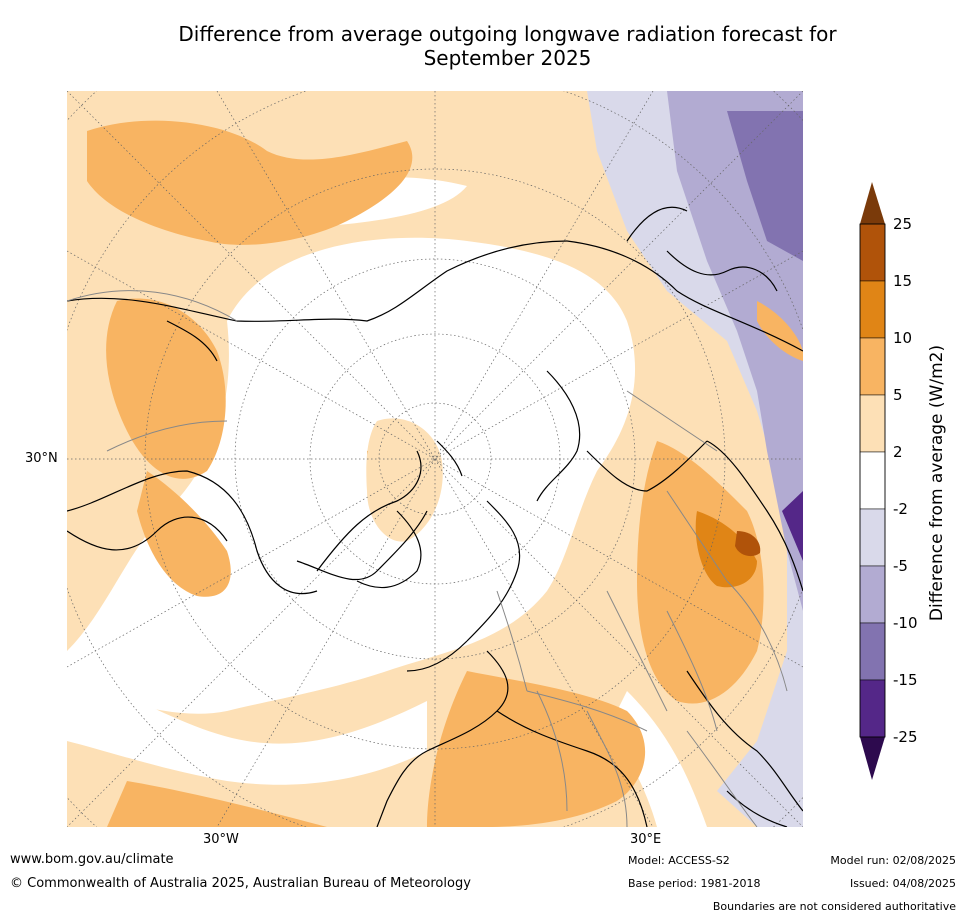 The width and height of the screenshot is (965, 919). What do you see at coordinates (166, 388) in the screenshot?
I see `warm-region-north-america` at bounding box center [166, 388].